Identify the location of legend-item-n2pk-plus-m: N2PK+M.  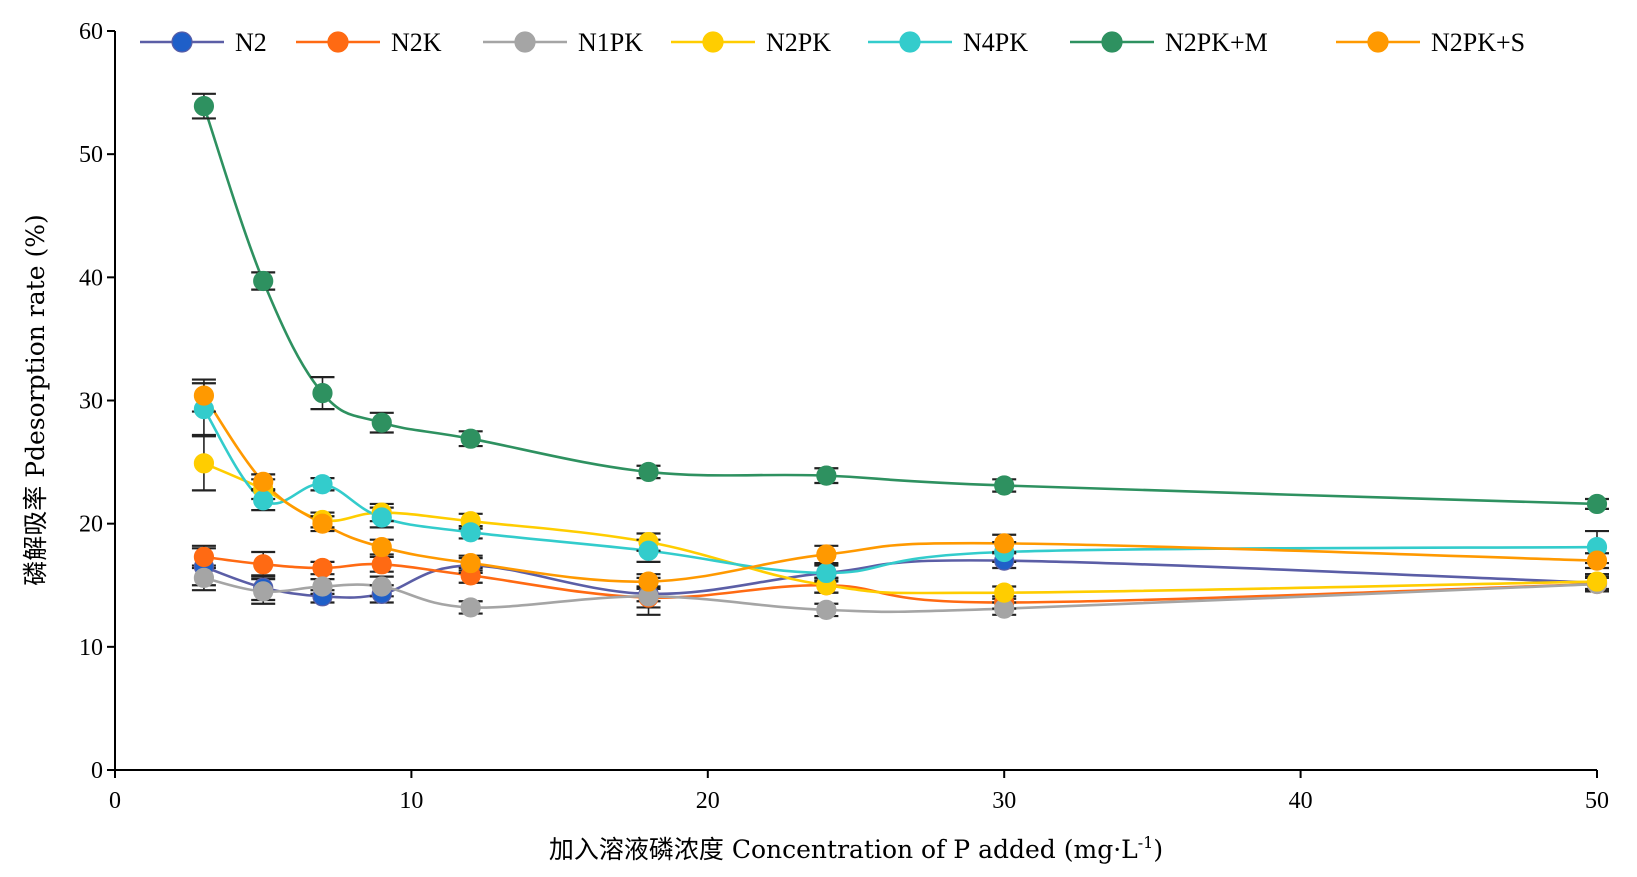
(1169, 42).